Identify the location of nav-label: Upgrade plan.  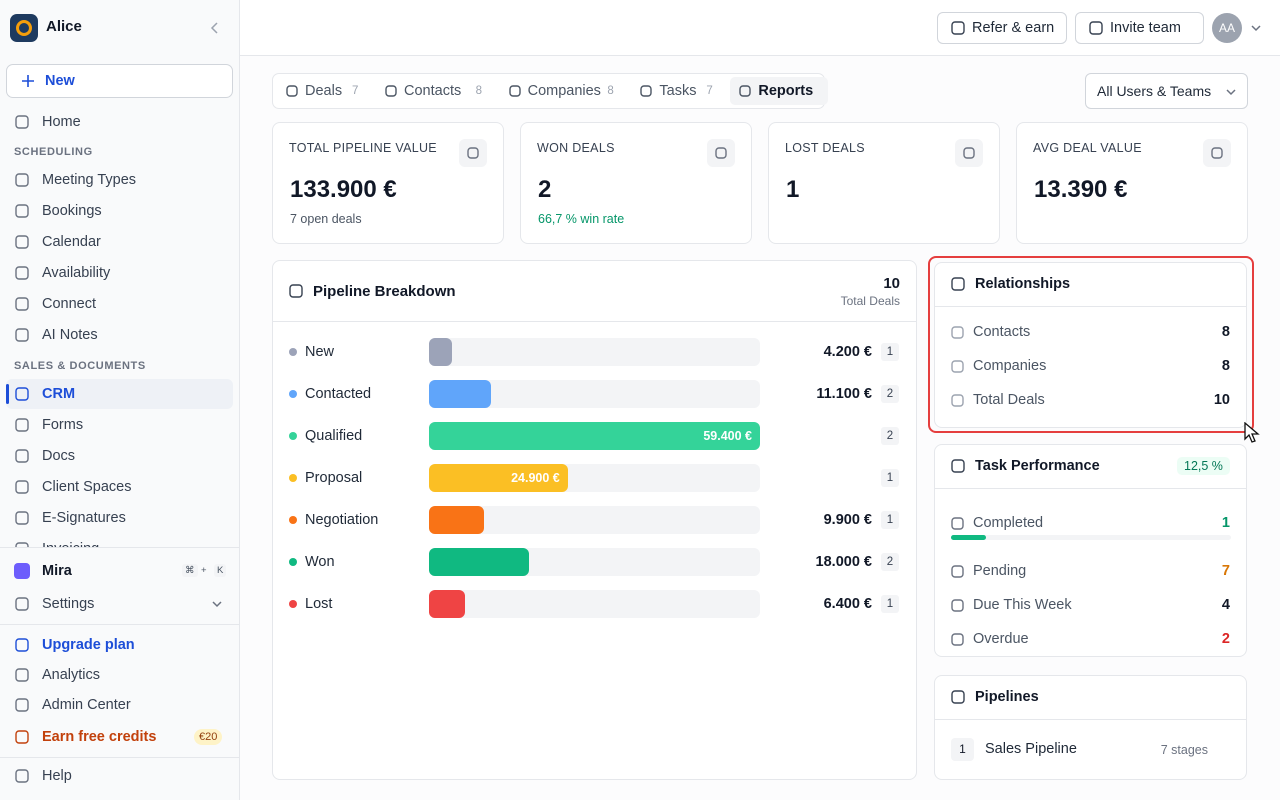
(88, 645).